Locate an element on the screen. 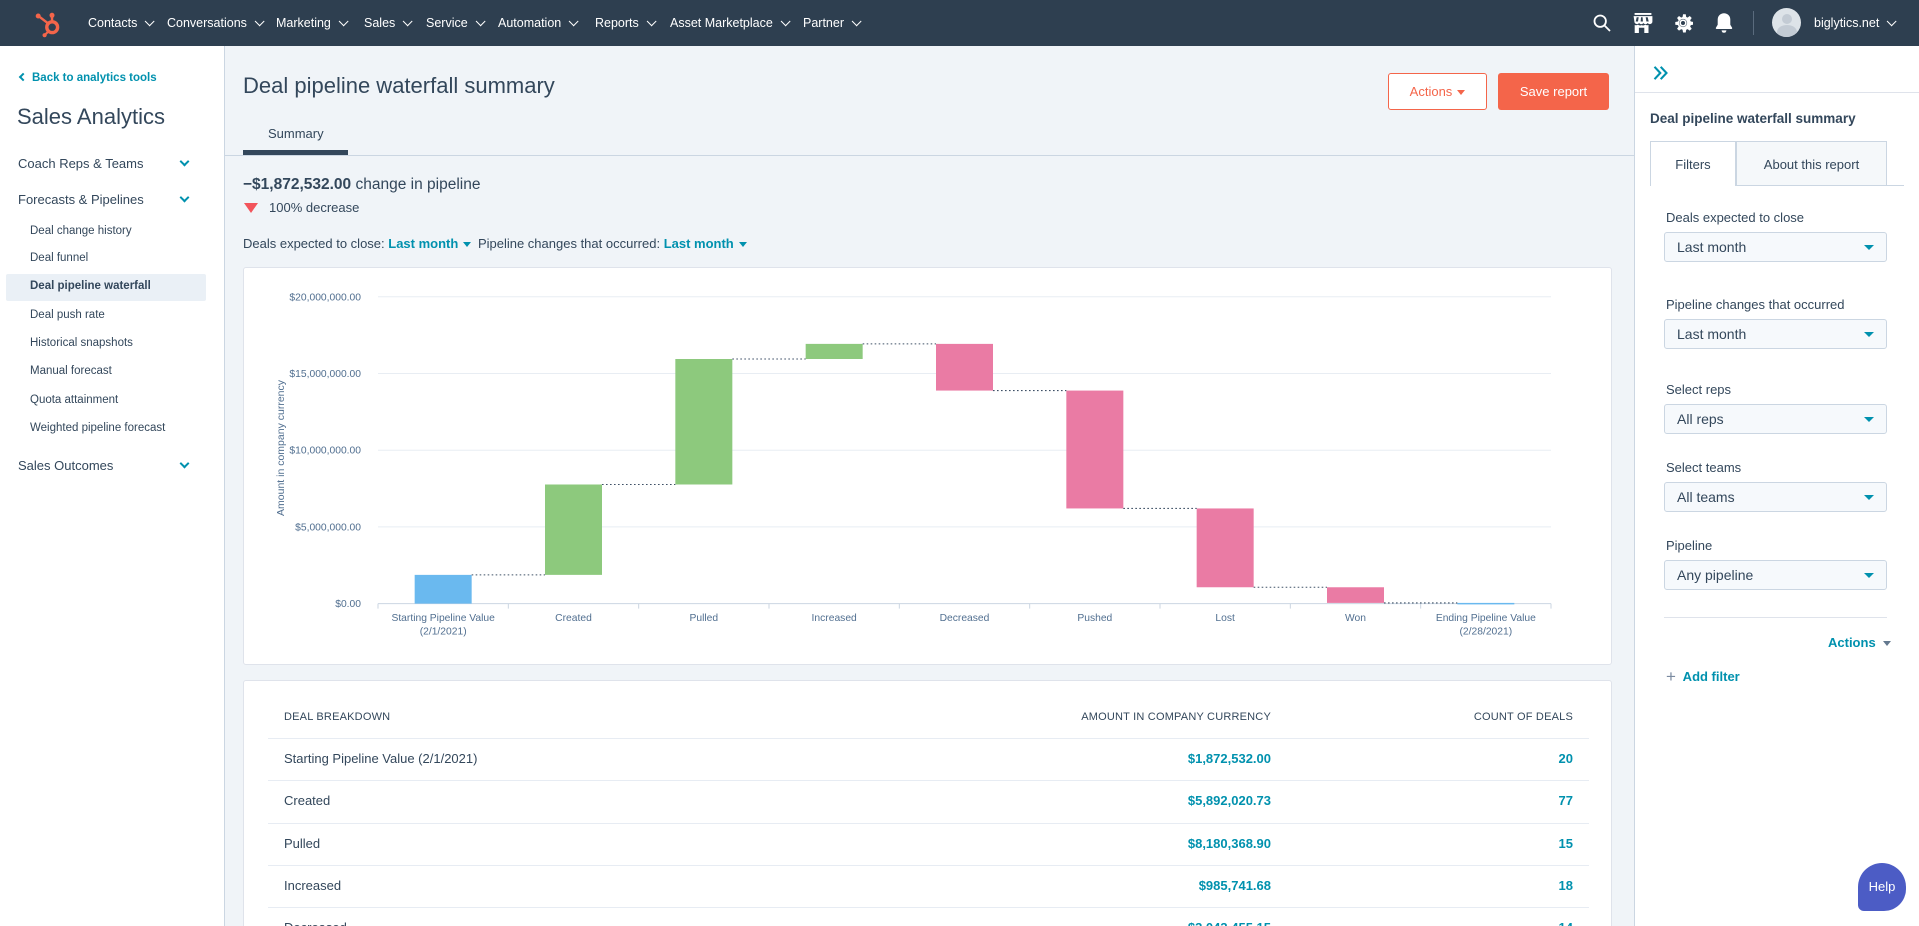  svg-text: Decreased is located at coordinates (965, 618).